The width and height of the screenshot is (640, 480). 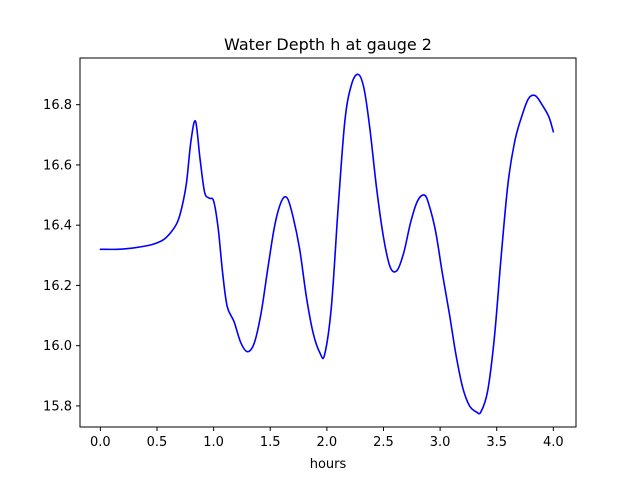 I want to click on chart-title: Water Depth h at gauge 2, so click(x=328, y=44).